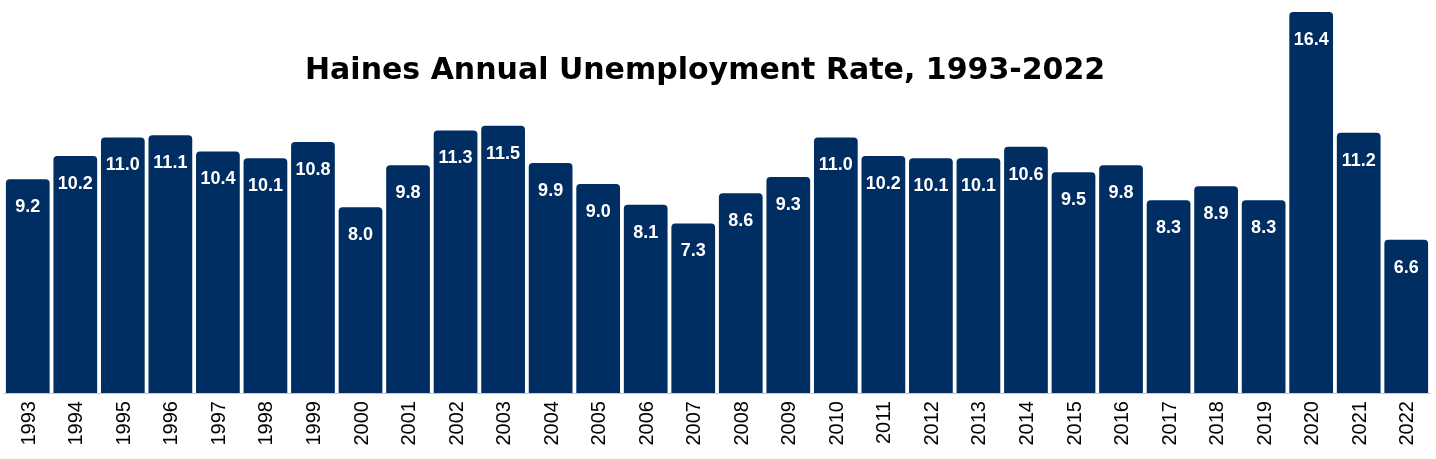 This screenshot has width=1436, height=459. Describe the element at coordinates (551, 190) in the screenshot. I see `data-label: 9.9` at that location.